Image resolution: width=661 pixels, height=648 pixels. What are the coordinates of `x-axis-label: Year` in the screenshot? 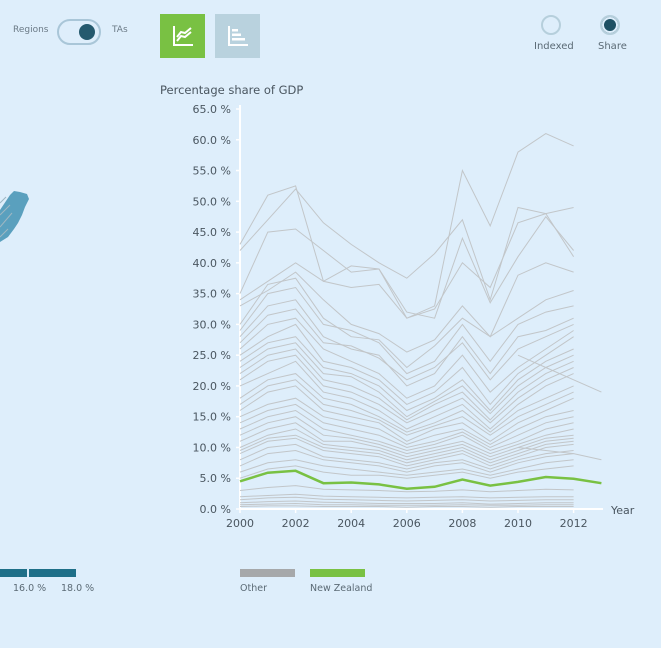 It's located at (622, 510).